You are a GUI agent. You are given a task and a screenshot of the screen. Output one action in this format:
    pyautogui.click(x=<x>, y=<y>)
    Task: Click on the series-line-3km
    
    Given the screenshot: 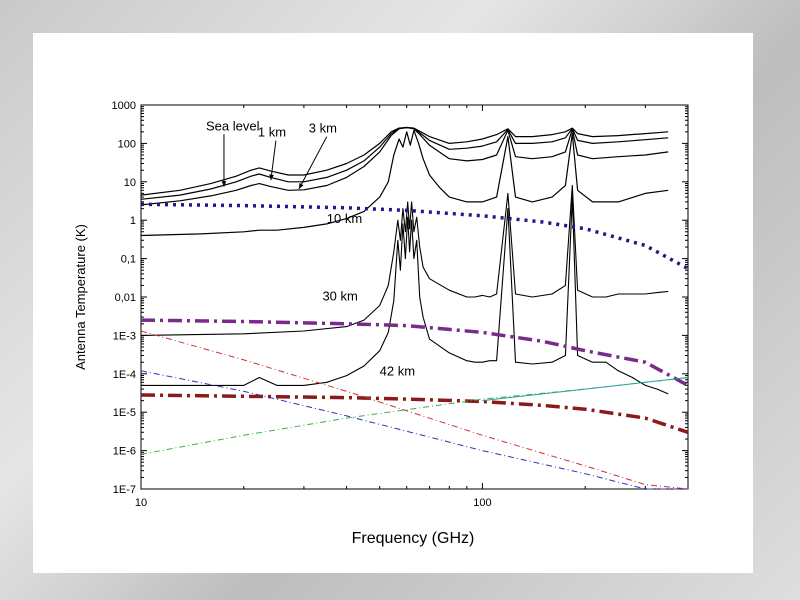 What is the action you would take?
    pyautogui.click(x=404, y=166)
    